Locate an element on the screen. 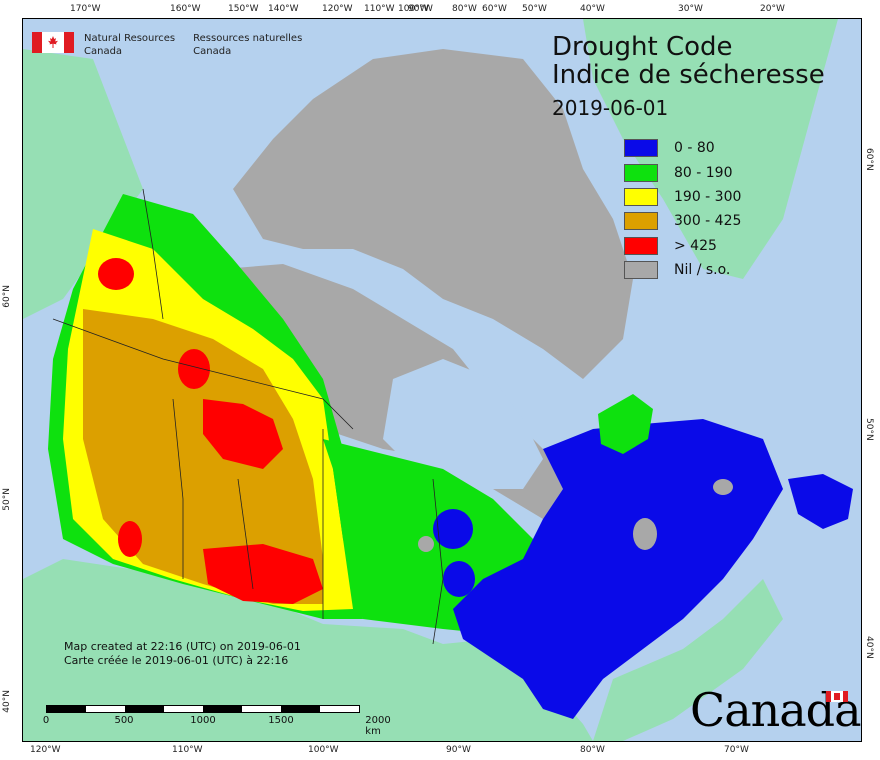 This screenshot has height=760, width=880. agency-name-fr: Ressources naturelles Canada is located at coordinates (247, 45).